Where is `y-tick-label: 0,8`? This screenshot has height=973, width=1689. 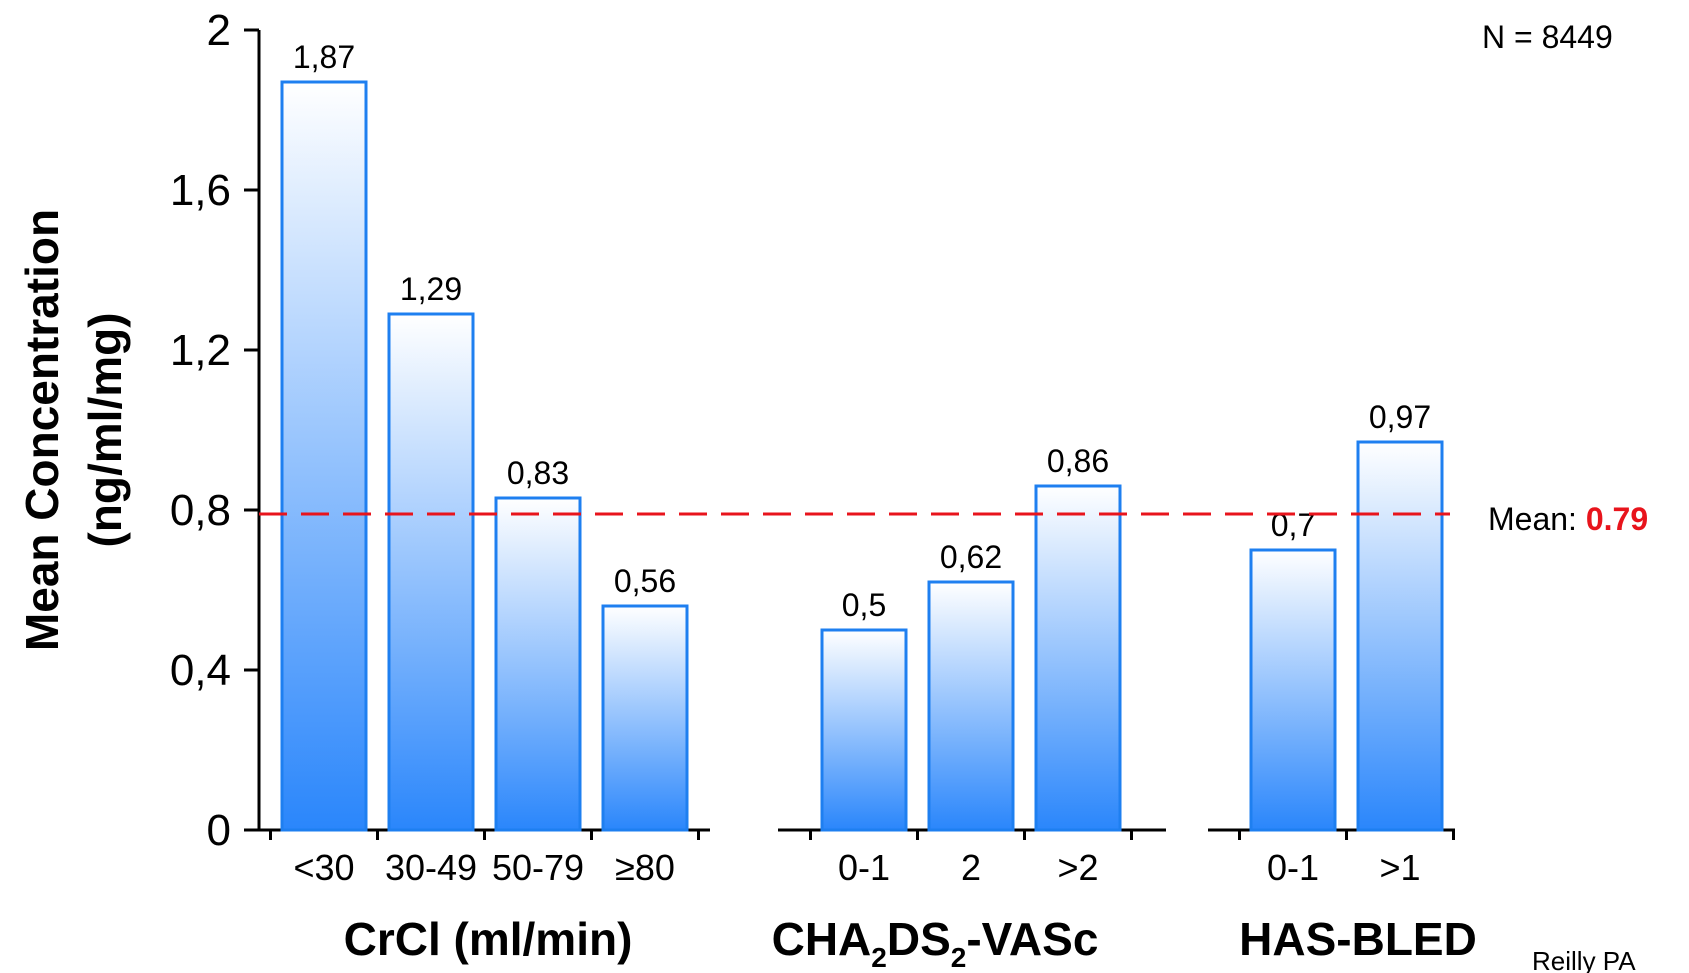 y-tick-label: 0,8 is located at coordinates (200, 510).